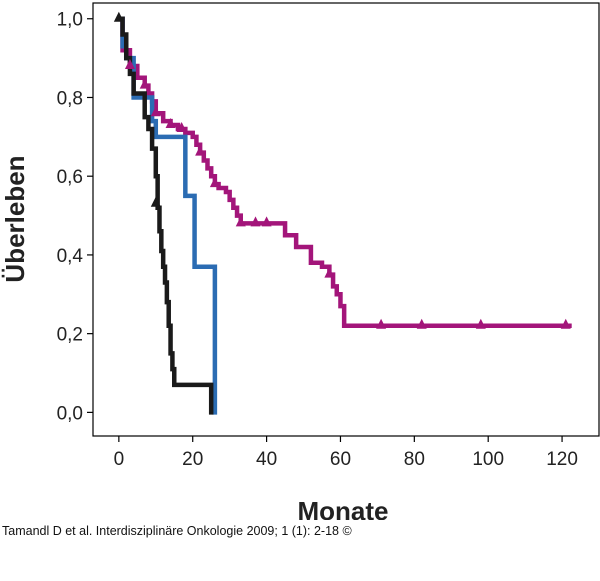 This screenshot has height=581, width=600. I want to click on y-tick-label: 0,8, so click(70, 98).